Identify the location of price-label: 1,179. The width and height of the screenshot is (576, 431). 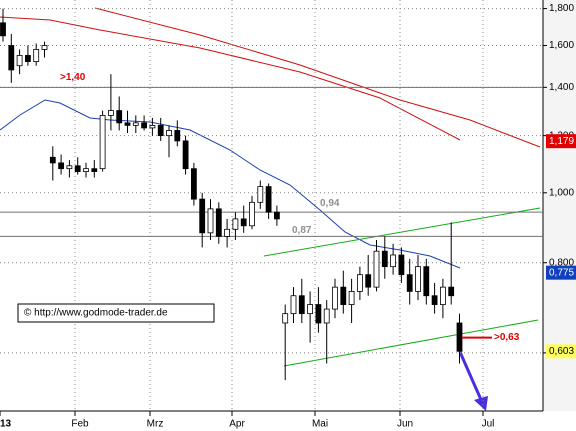
(561, 141).